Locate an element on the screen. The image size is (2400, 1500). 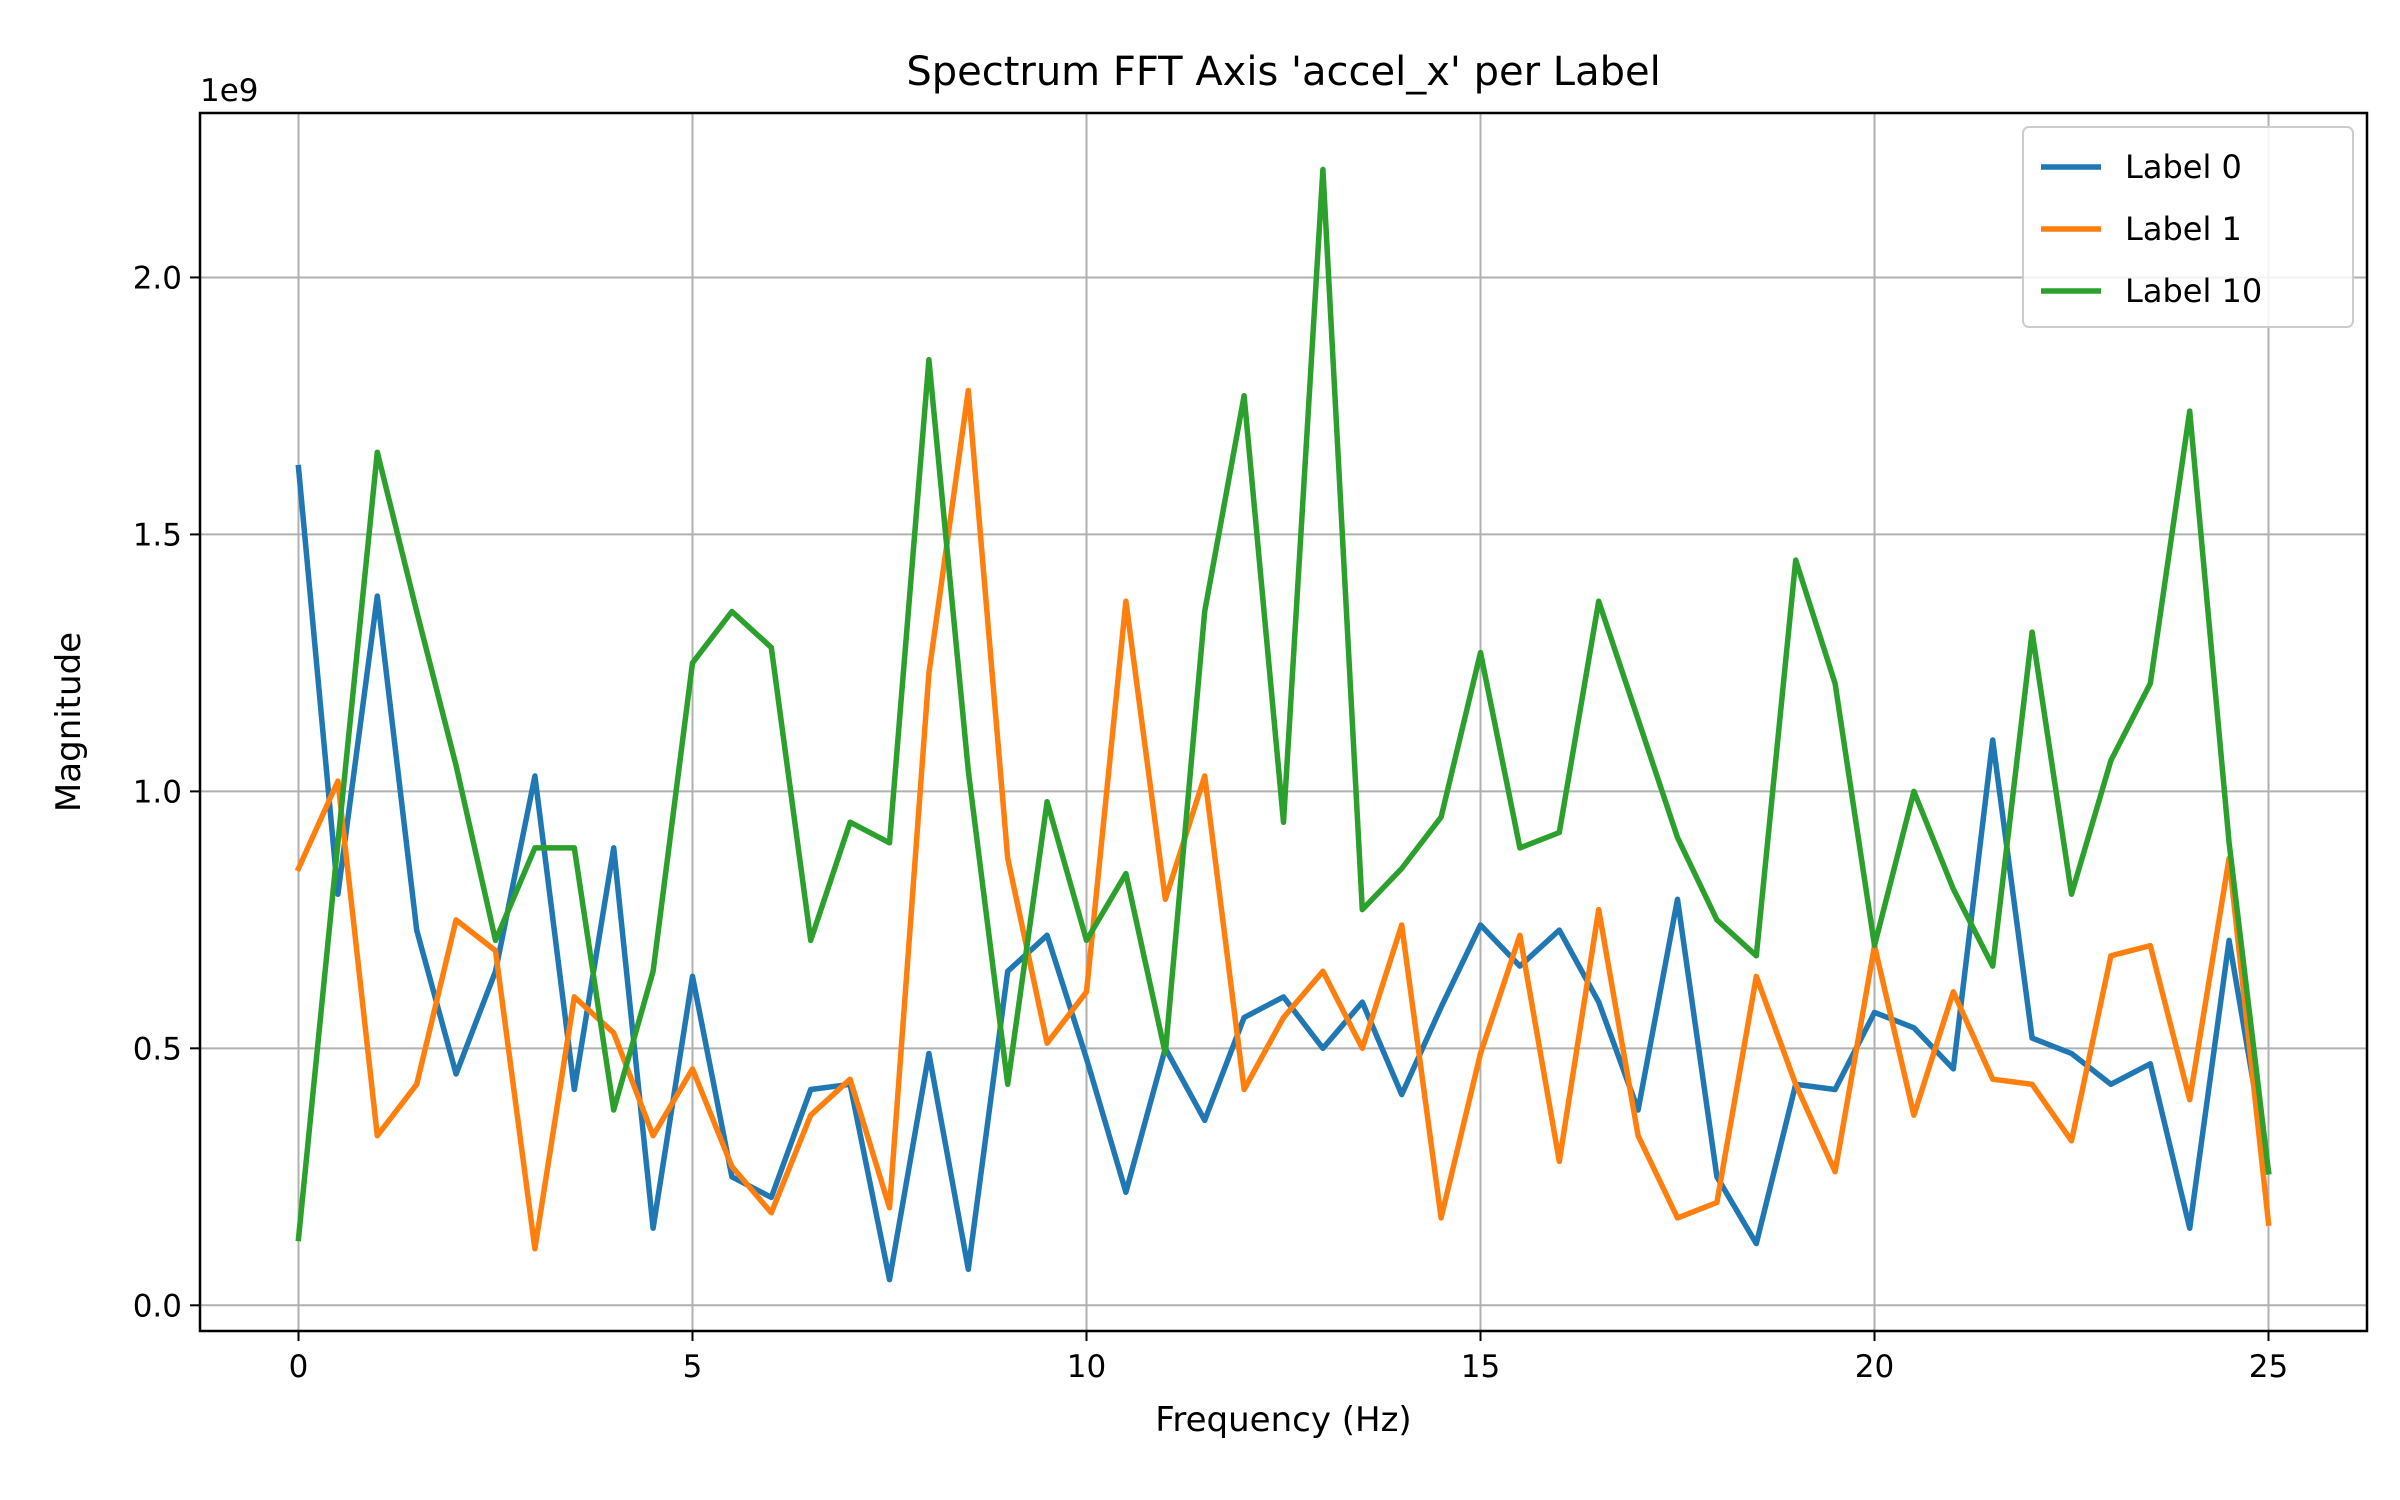
legend-box is located at coordinates (2188, 227).